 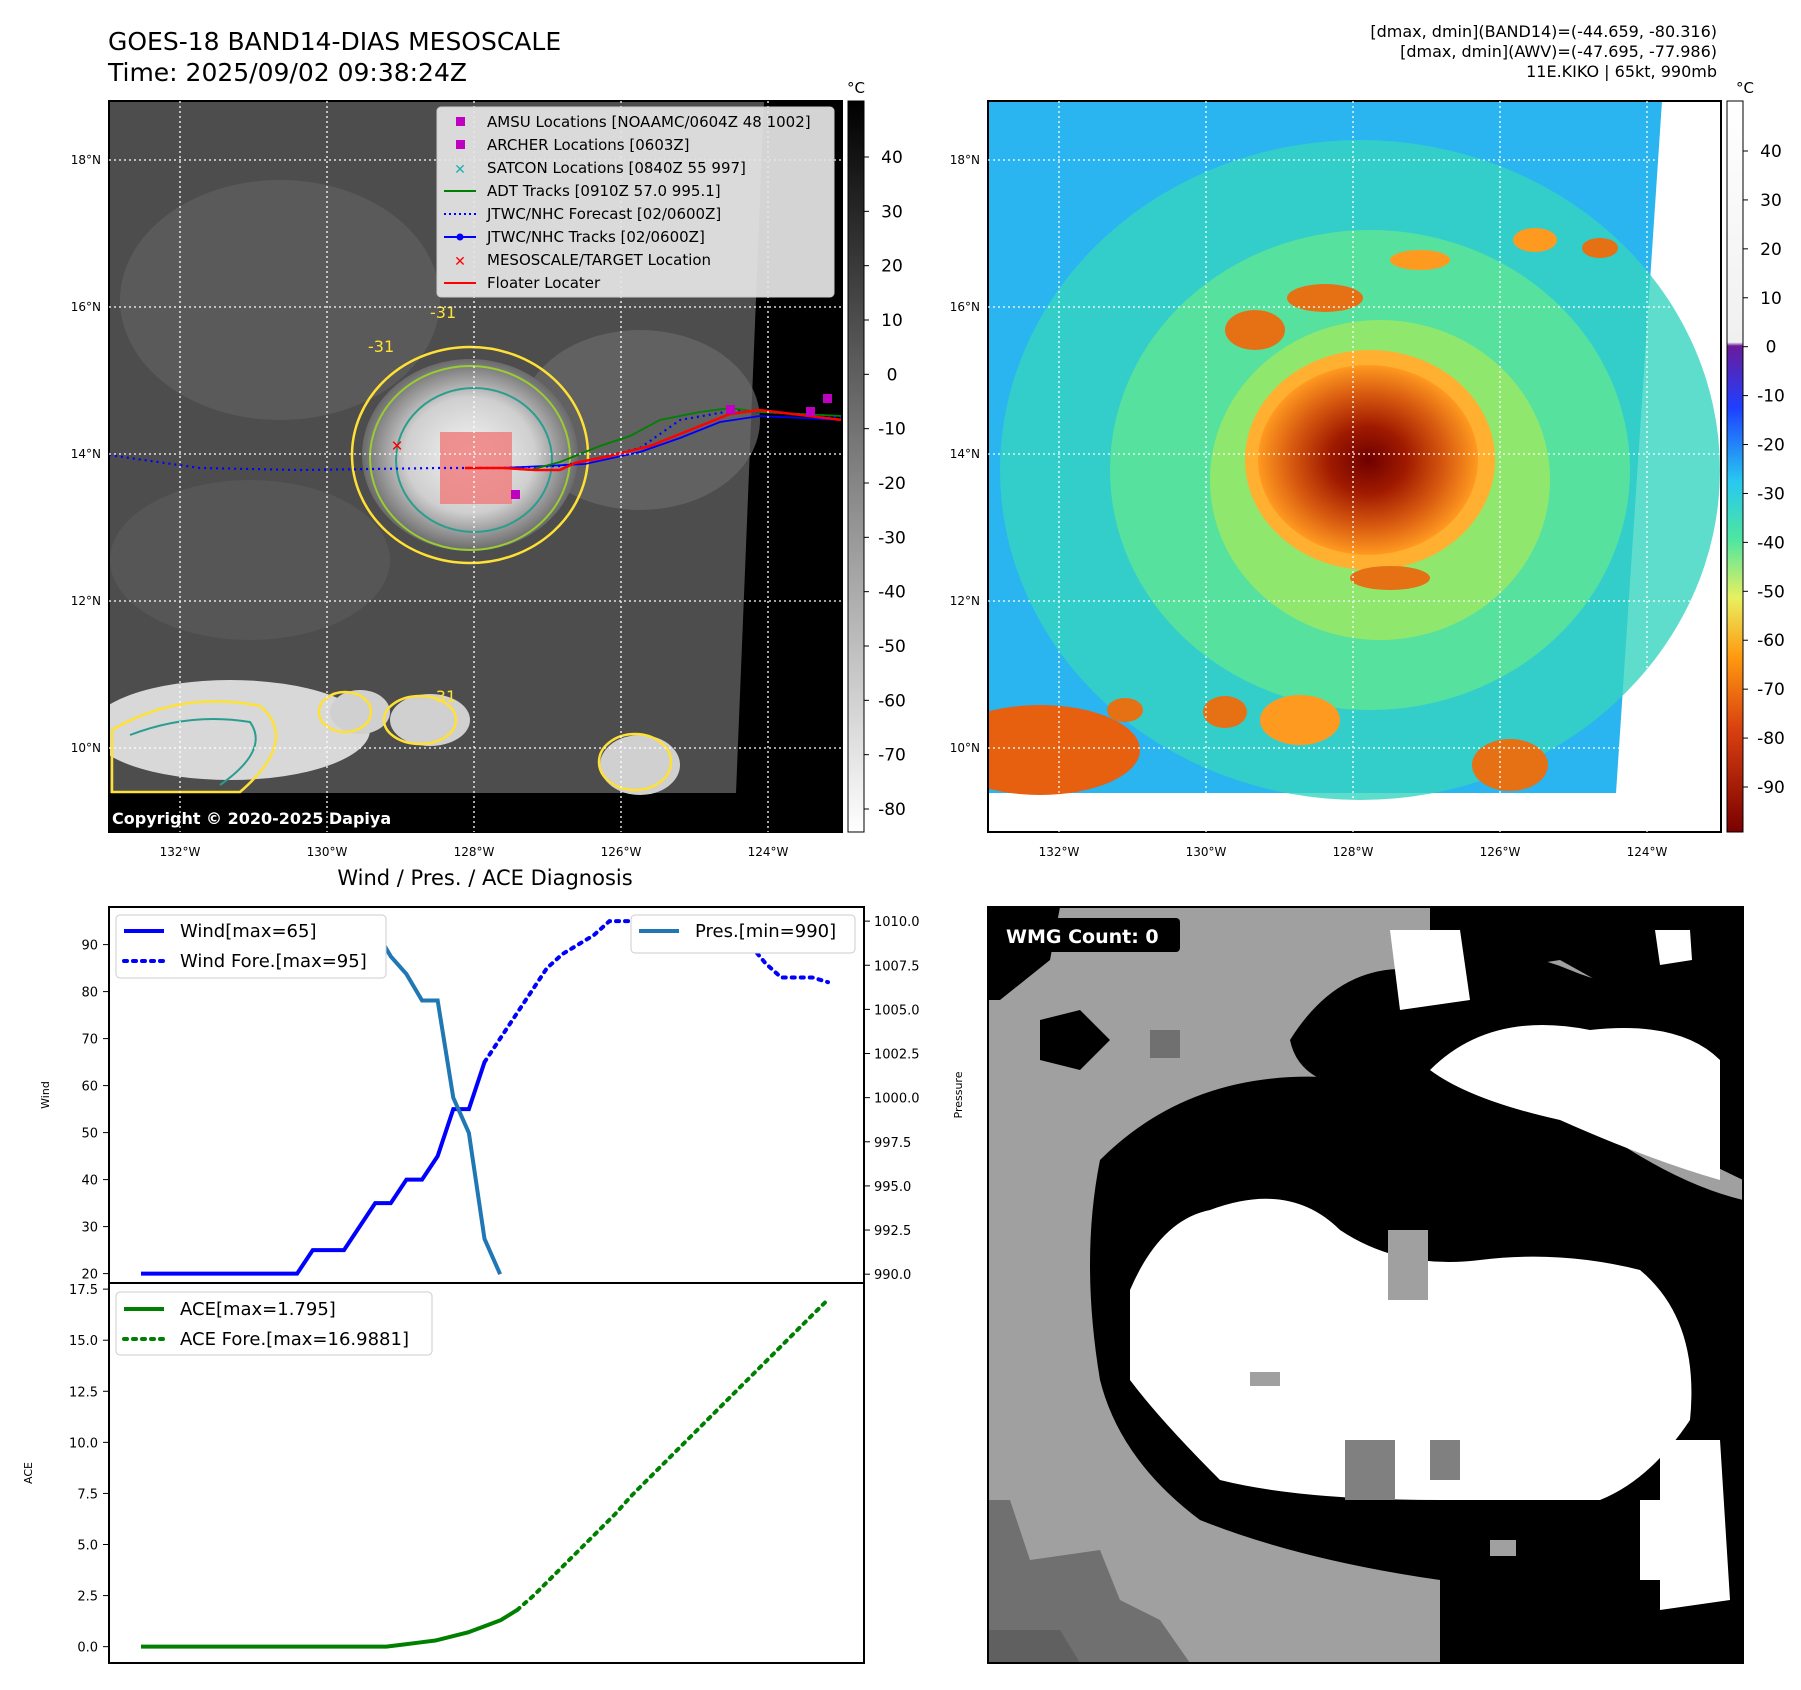 What do you see at coordinates (335, 41) in the screenshot?
I see `title-line-1: GOES-18 BAND14-DIAS MESOSCALE` at bounding box center [335, 41].